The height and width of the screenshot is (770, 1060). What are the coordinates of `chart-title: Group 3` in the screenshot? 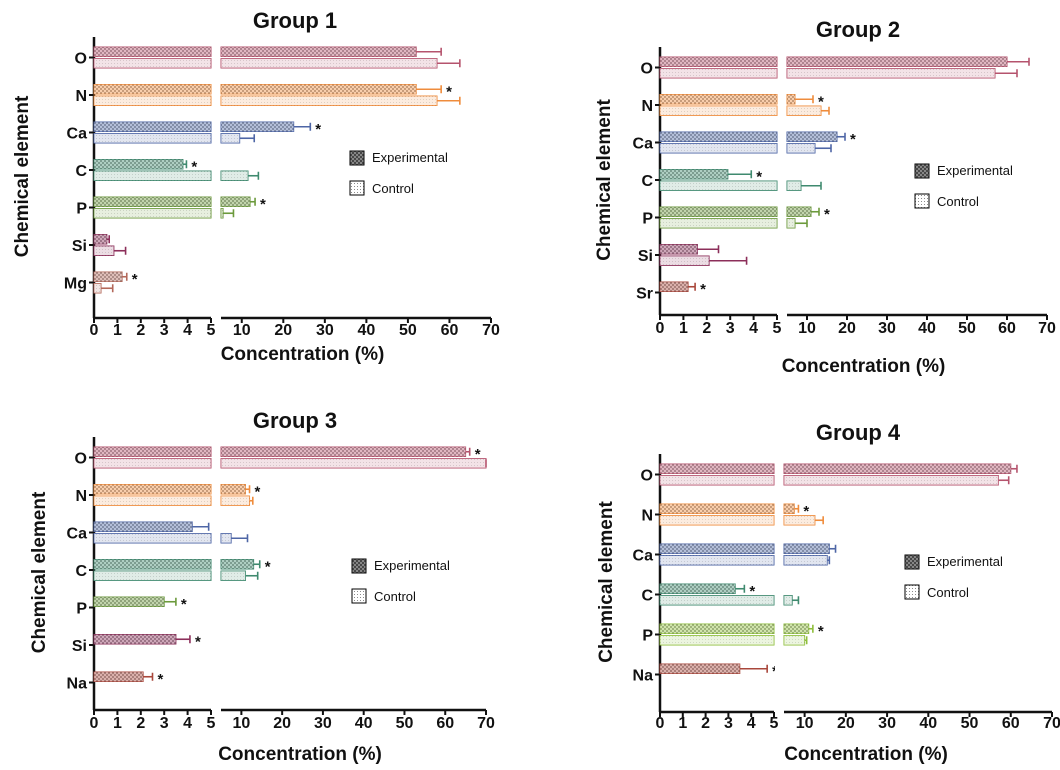 It's located at (295, 420).